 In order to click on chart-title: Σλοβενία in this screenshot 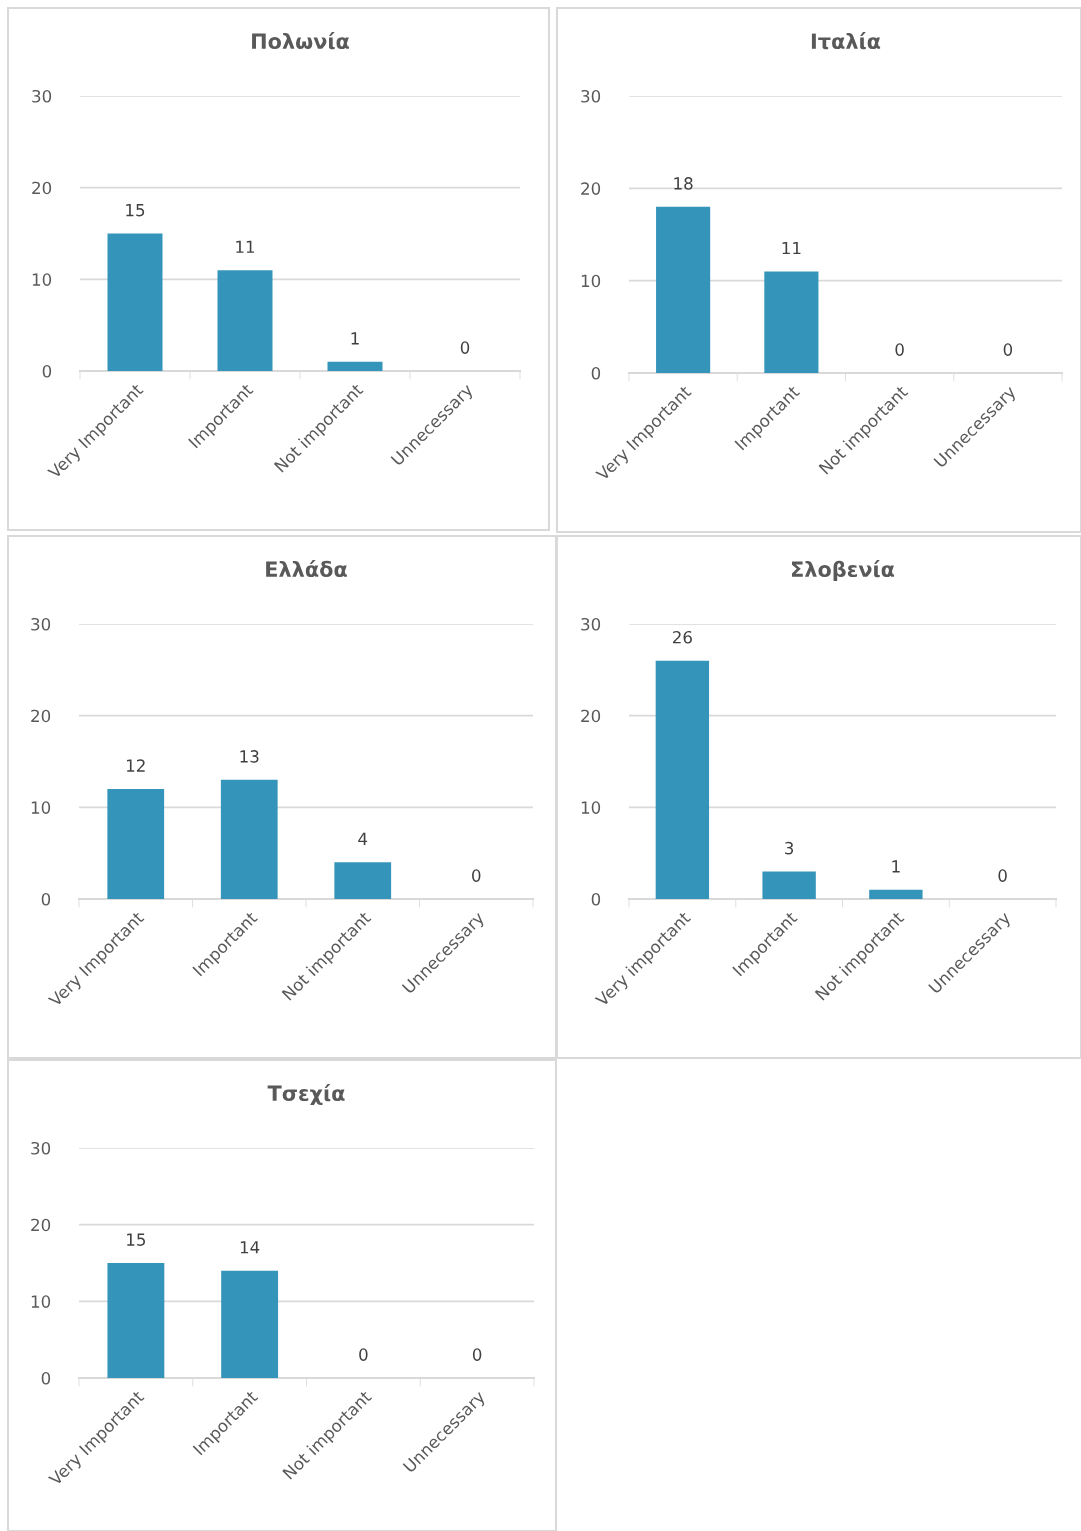, I will do `click(843, 571)`.